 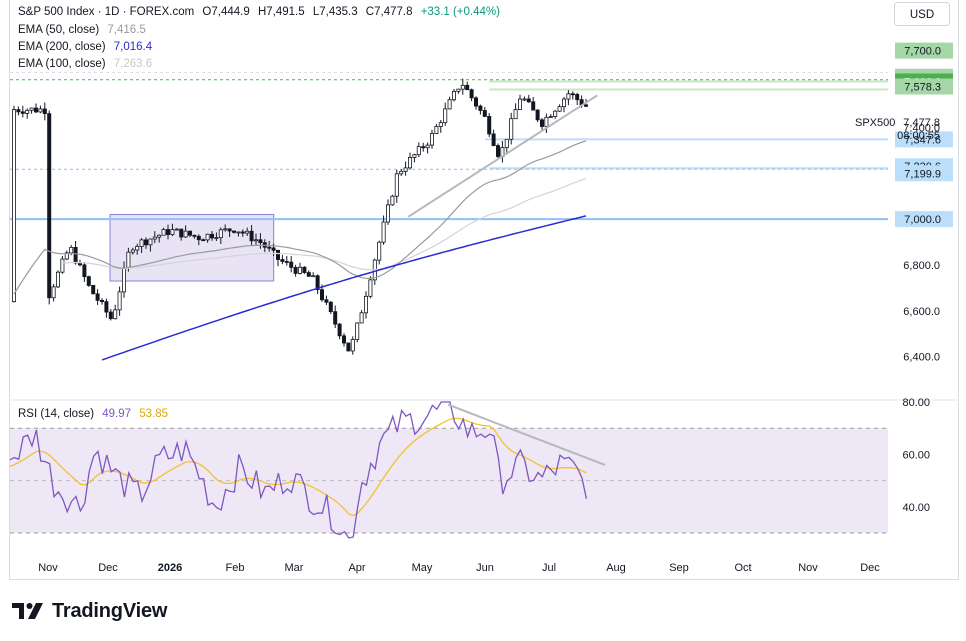 I want to click on last-price-value: 7,477.8, so click(x=921, y=123).